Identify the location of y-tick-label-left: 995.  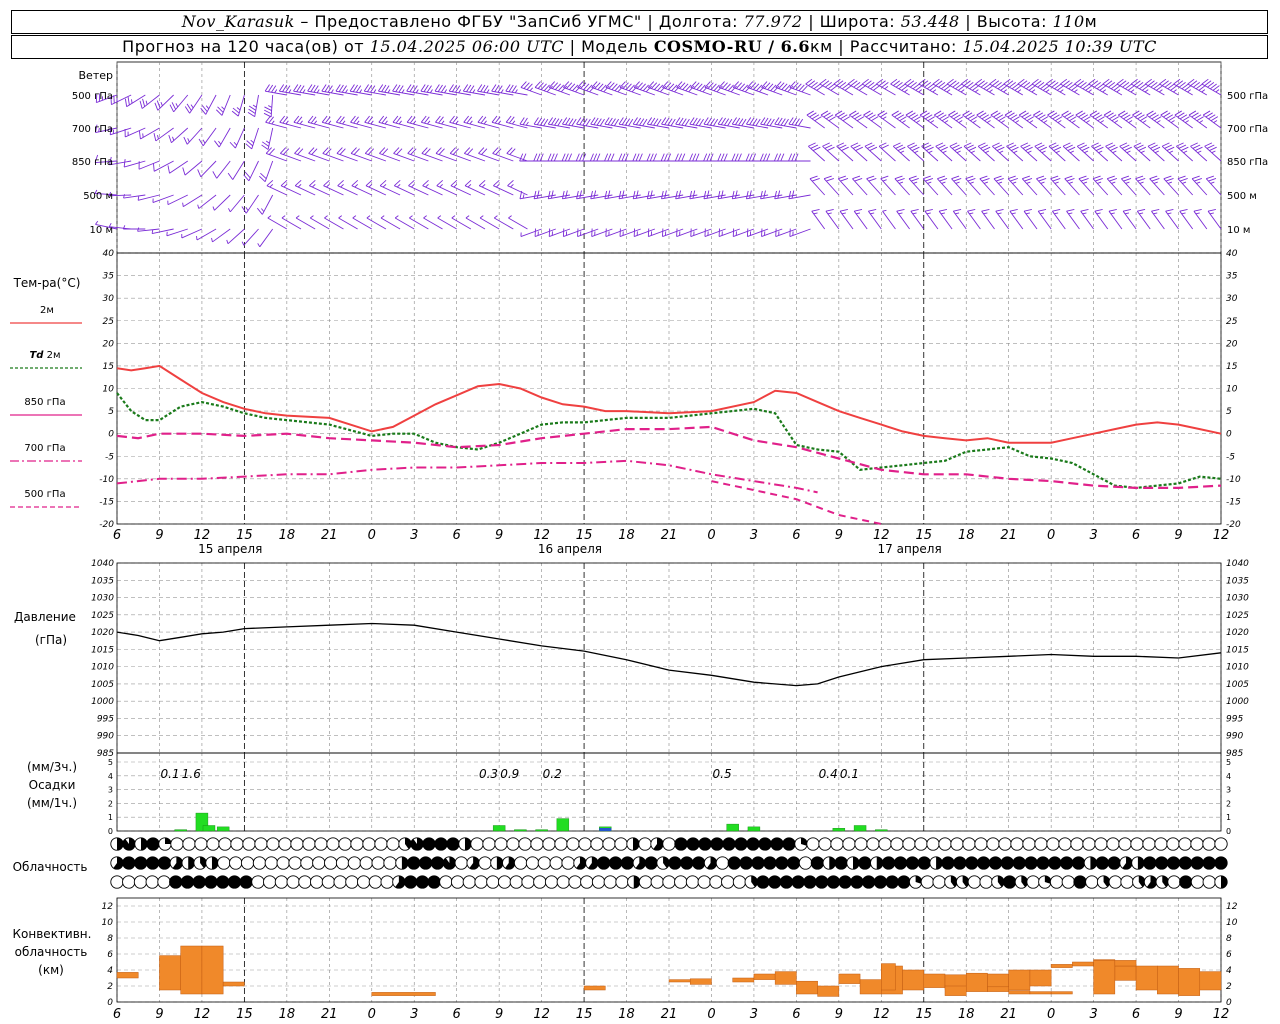
(105, 719).